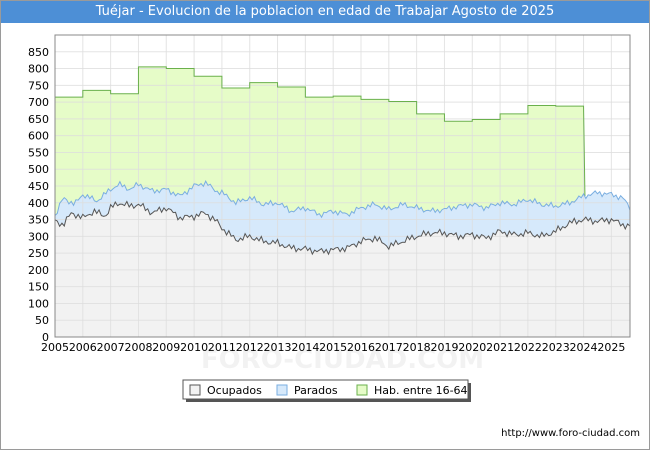 The image size is (650, 450). I want to click on x-tick-label: 2018, so click(417, 347).